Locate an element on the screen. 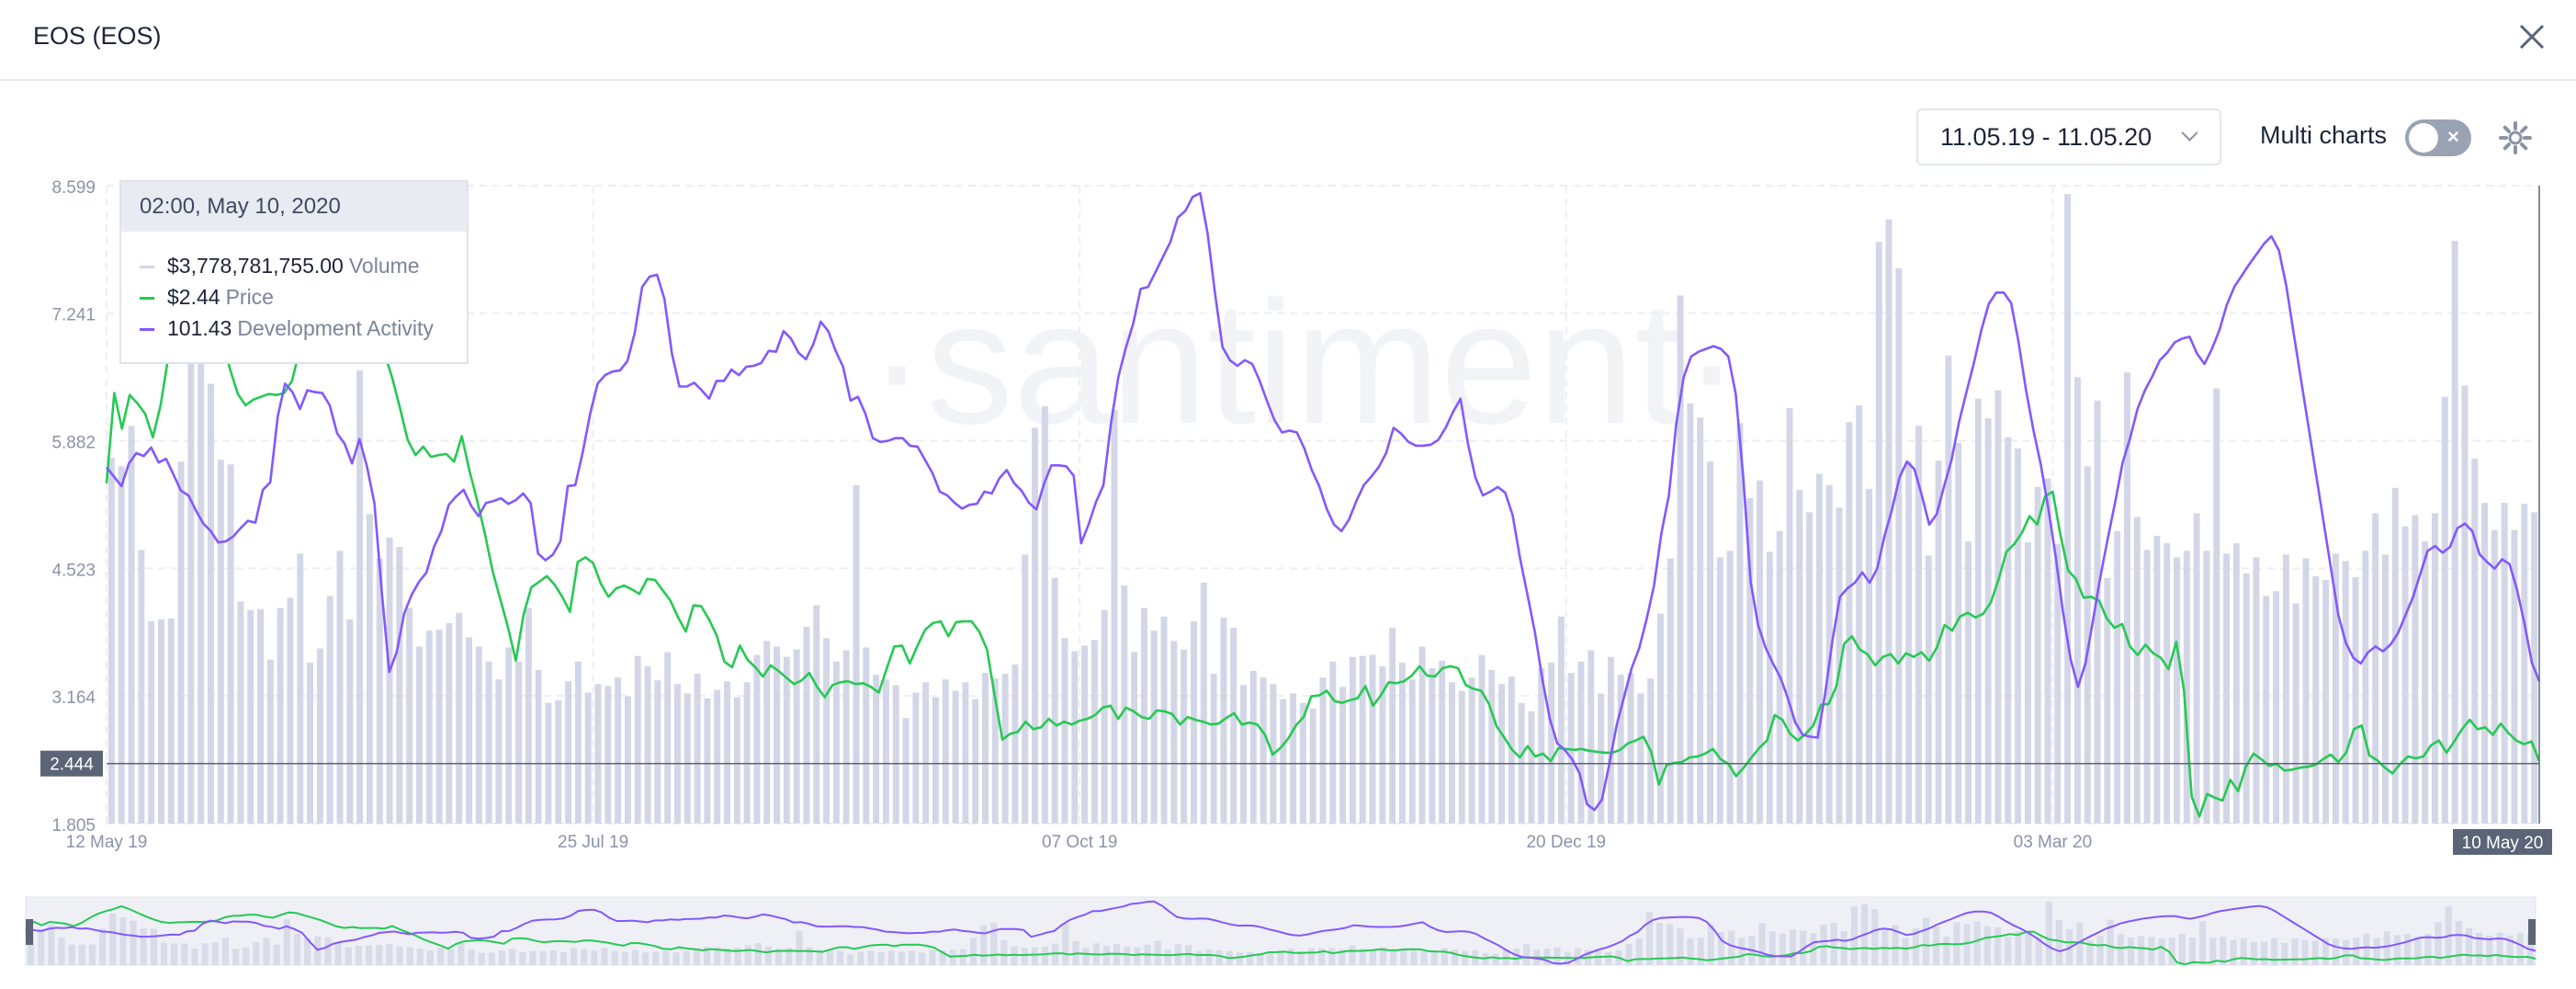 The height and width of the screenshot is (989, 2576). navigator-handle-left is located at coordinates (29, 932).